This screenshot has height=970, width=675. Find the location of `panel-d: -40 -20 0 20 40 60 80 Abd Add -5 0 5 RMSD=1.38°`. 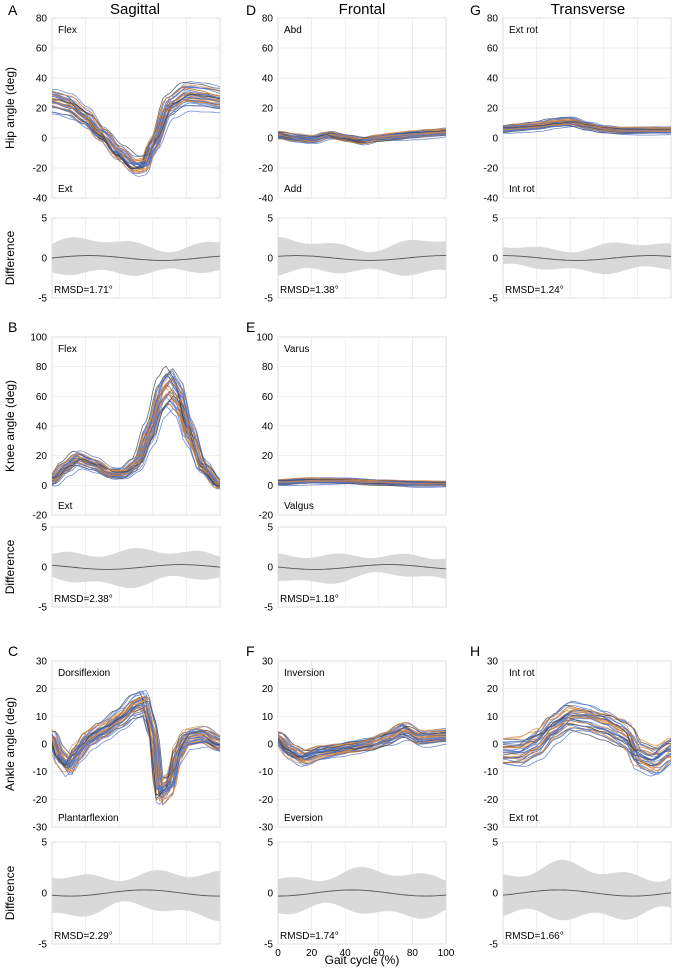

panel-d: -40 -20 0 20 40 60 80 Abd Add -5 0 5 RMSD=1.38° is located at coordinates (353, 159).